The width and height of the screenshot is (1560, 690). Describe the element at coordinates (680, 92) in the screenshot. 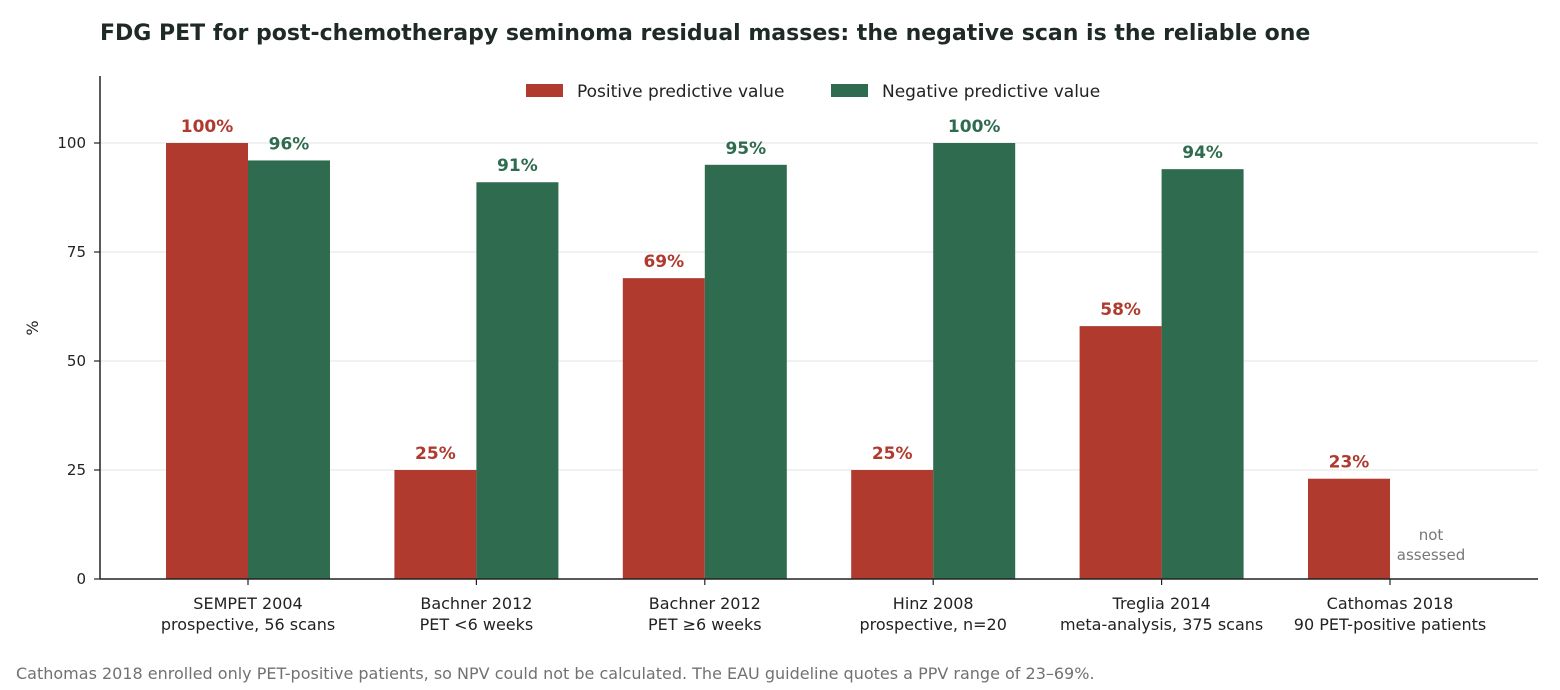

I see `legend-label: Positive predictive value` at that location.